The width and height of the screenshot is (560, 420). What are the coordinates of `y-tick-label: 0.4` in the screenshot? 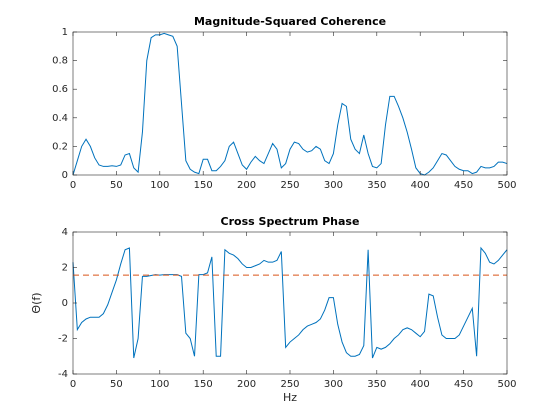 It's located at (60, 118).